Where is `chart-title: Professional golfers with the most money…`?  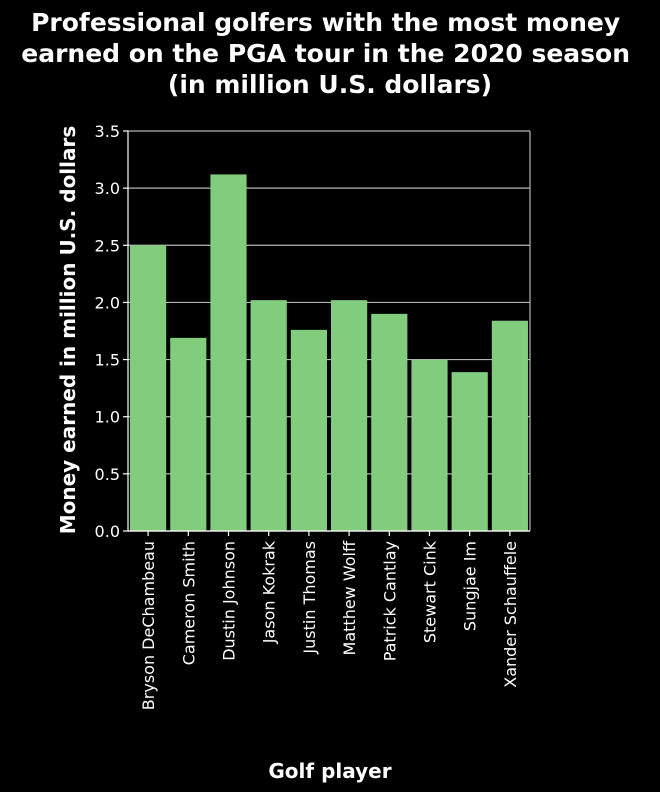
chart-title: Professional golfers with the most money… is located at coordinates (329, 53).